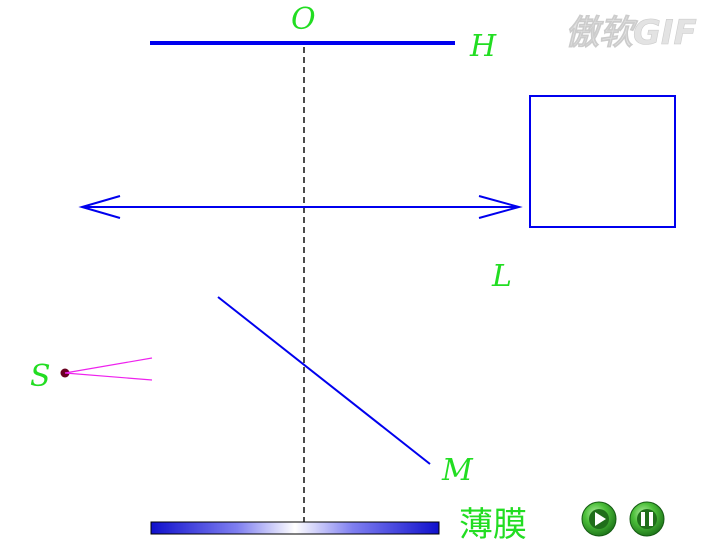  Describe the element at coordinates (303, 19) in the screenshot. I see `label-o: O` at that location.